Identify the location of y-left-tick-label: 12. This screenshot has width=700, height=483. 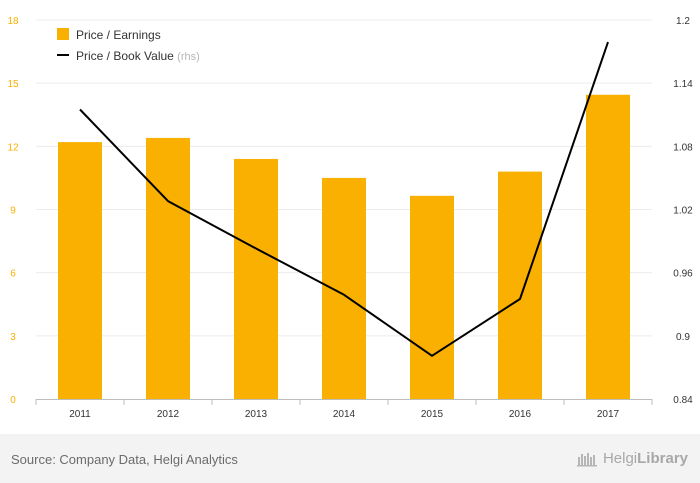
(13, 147).